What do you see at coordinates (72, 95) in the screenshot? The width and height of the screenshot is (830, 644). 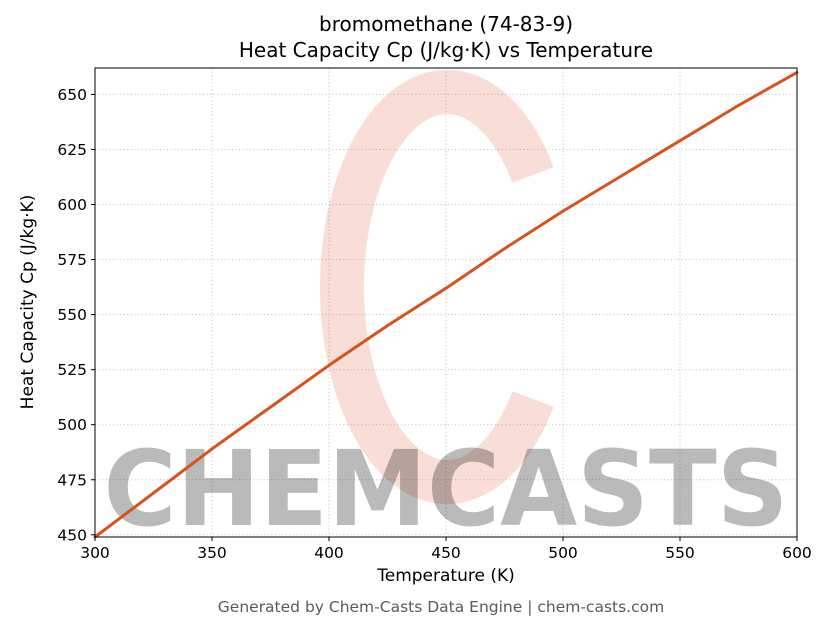 I see `y-tick-label: 650` at bounding box center [72, 95].